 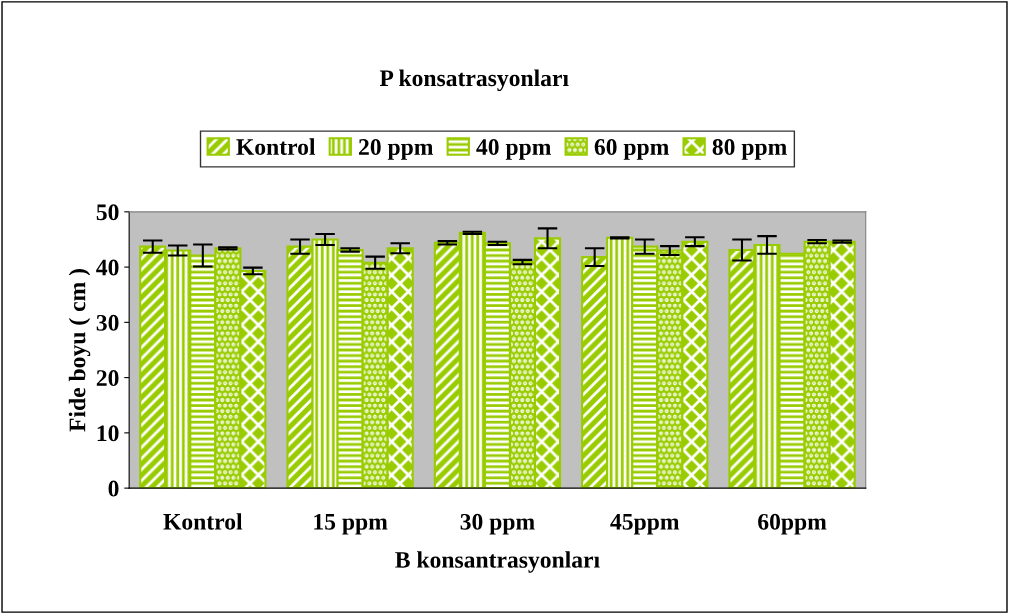 I want to click on legend-label: 80 ppm, so click(x=749, y=149).